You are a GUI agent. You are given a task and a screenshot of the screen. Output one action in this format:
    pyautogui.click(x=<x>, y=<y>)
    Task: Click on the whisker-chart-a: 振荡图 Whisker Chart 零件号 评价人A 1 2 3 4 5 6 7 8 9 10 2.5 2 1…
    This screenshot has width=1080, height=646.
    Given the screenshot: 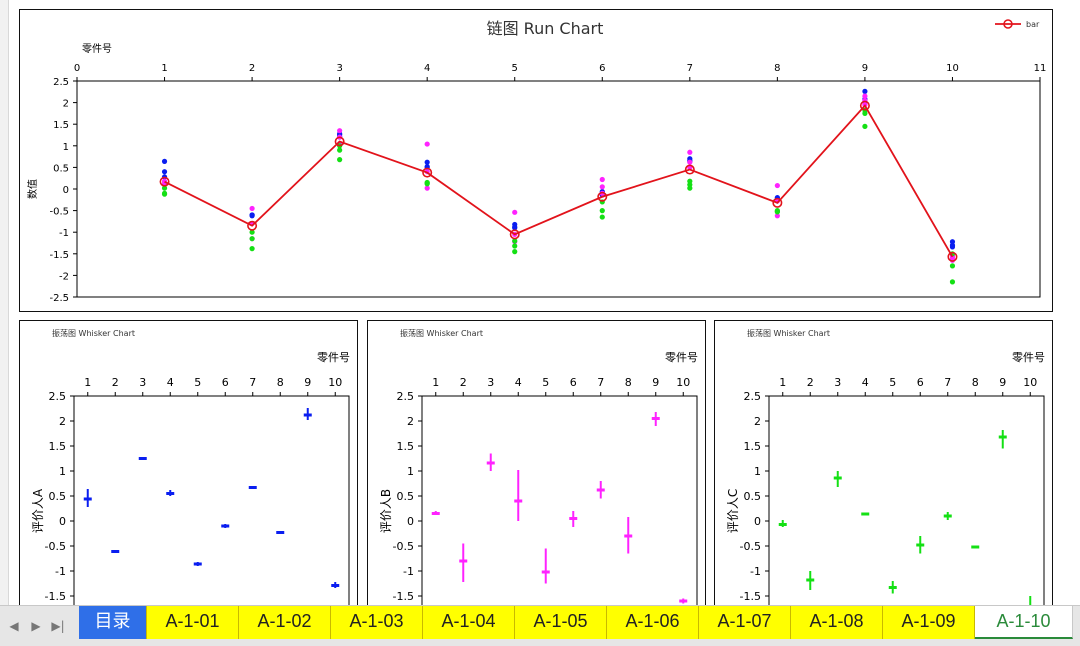 What is the action you would take?
    pyautogui.click(x=188, y=465)
    